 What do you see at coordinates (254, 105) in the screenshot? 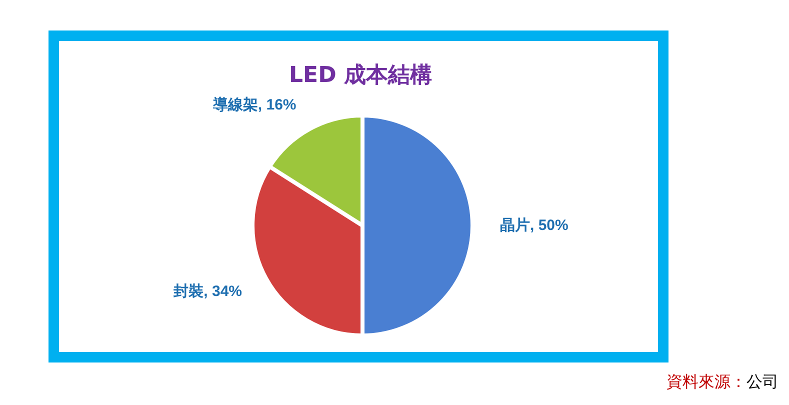
I see `slice-label: 導線架, 16%` at bounding box center [254, 105].